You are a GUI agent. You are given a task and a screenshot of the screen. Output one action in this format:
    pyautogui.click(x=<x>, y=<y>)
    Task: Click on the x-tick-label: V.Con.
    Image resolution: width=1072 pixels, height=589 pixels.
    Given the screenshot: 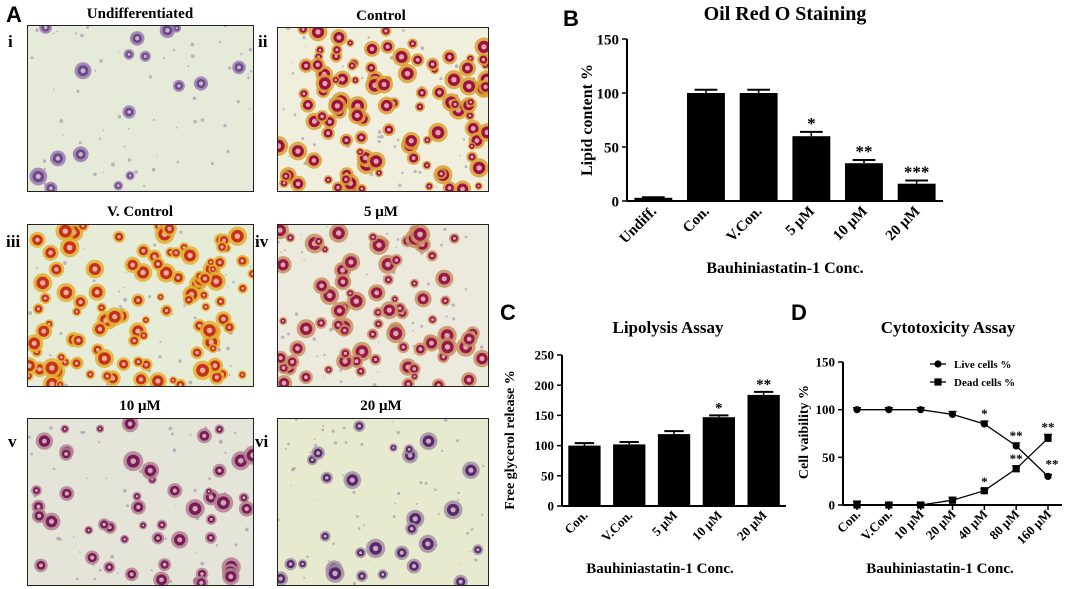 What is the action you would take?
    pyautogui.click(x=745, y=224)
    